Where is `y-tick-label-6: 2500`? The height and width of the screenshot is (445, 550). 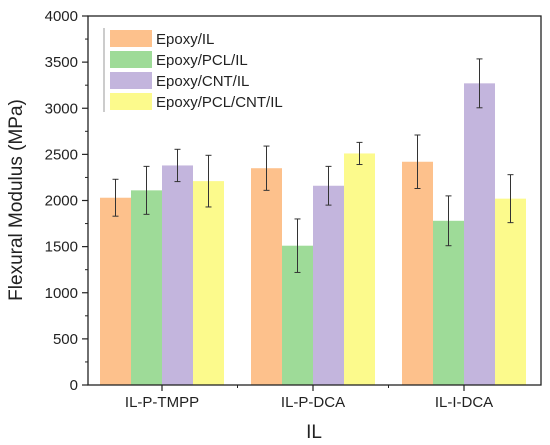
y-tick-label-6: 2500 is located at coordinates (61, 154).